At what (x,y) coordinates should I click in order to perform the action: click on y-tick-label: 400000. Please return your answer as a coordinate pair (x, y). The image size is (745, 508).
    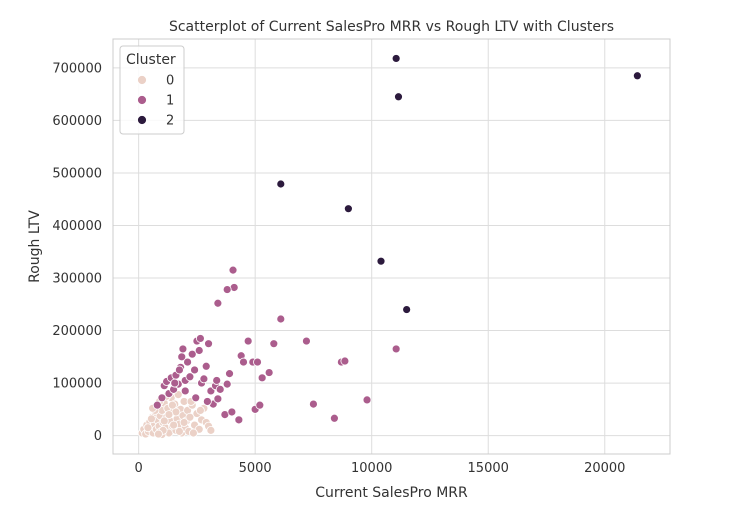
    Looking at the image, I should click on (77, 226).